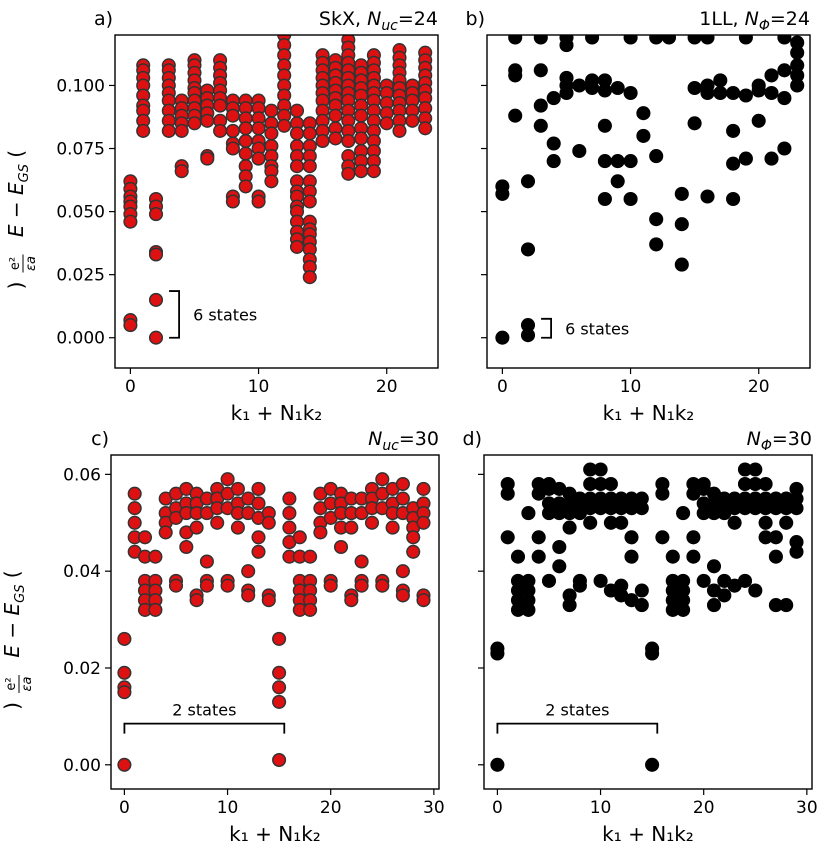 The width and height of the screenshot is (830, 846). What do you see at coordinates (174, 314) in the screenshot?
I see `bracket-line` at bounding box center [174, 314].